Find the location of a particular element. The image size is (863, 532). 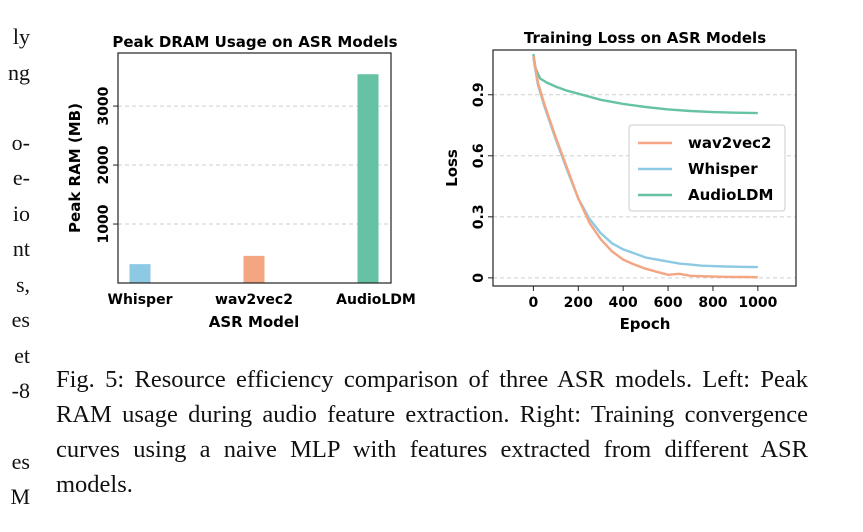

y-axis-label: Peak RAM (MB) is located at coordinates (75, 168).